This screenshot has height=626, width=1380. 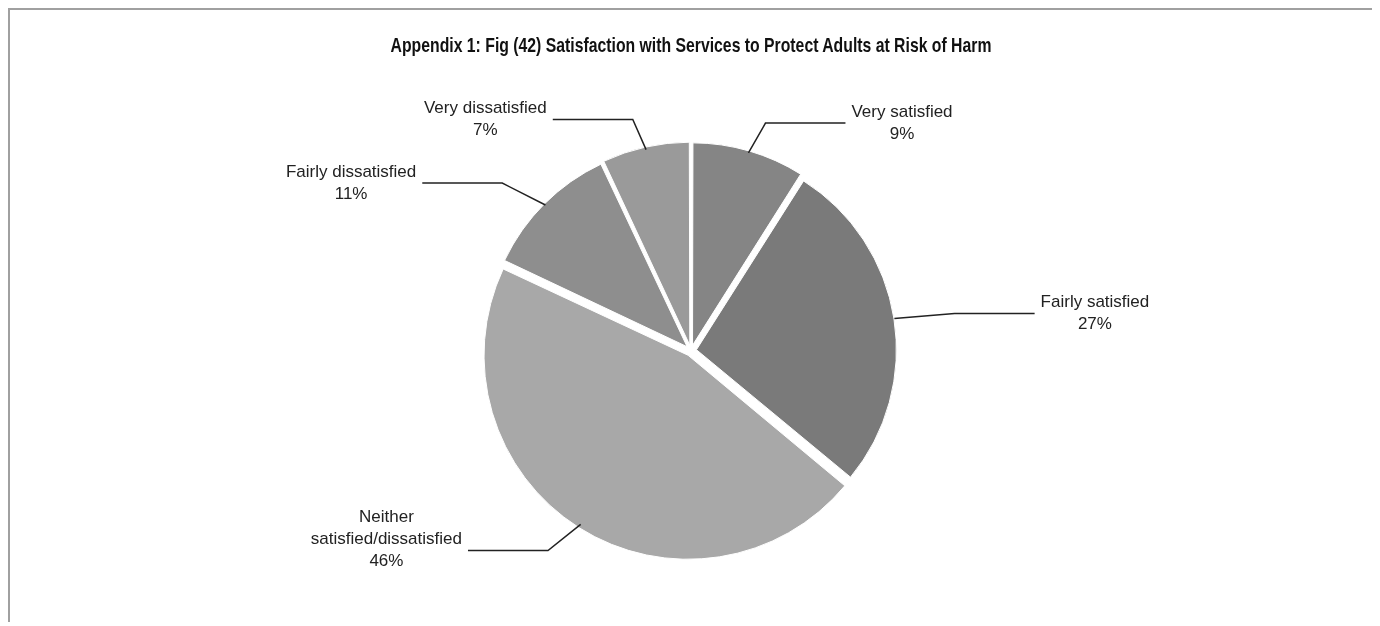 I want to click on chart-title: Appendix 1: Fig (42) Satisfaction with Services to Protect Adults at Risk of Harm, so click(x=691, y=45).